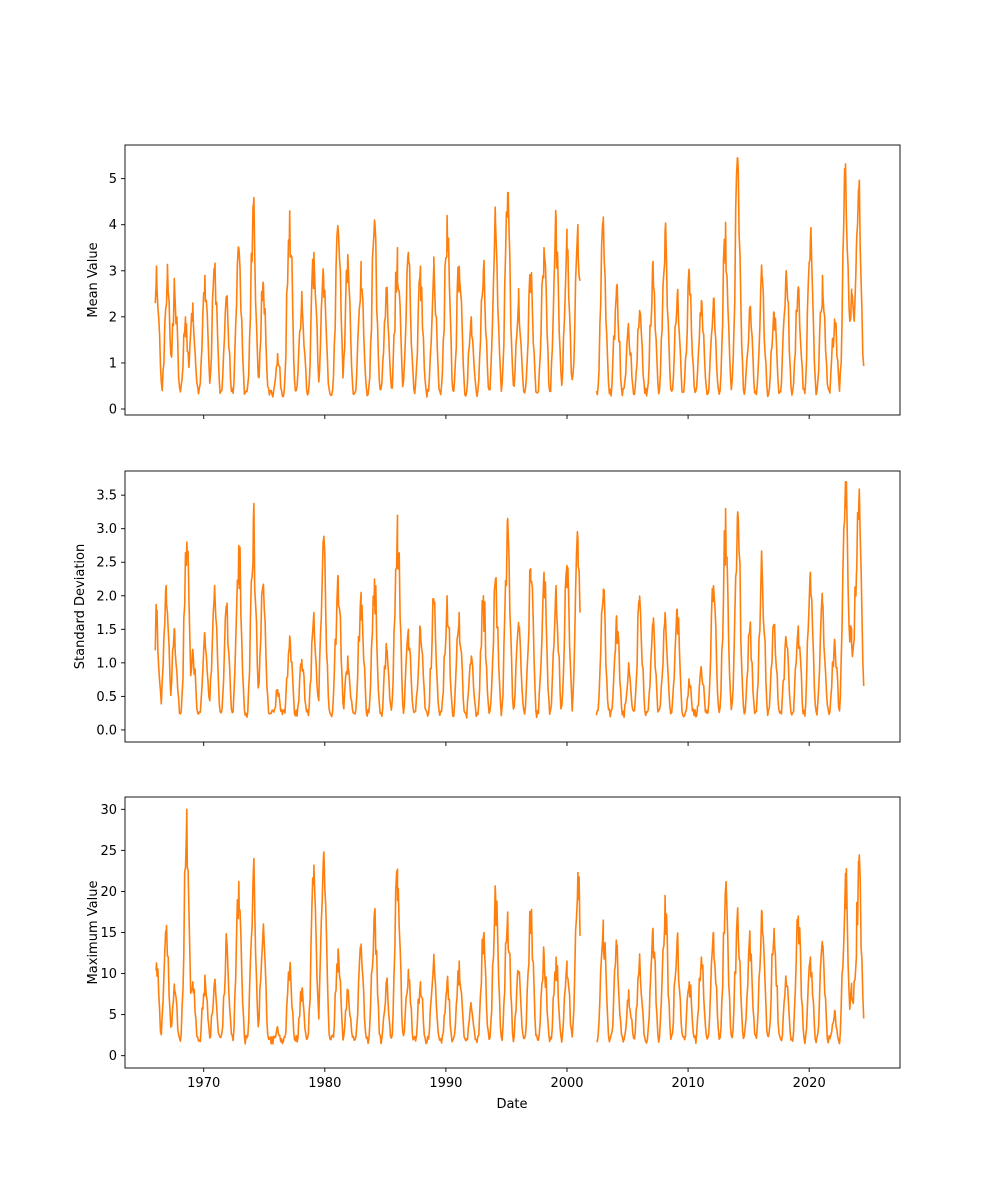  What do you see at coordinates (106, 596) in the screenshot?
I see `y-tick-label: 2.0` at bounding box center [106, 596].